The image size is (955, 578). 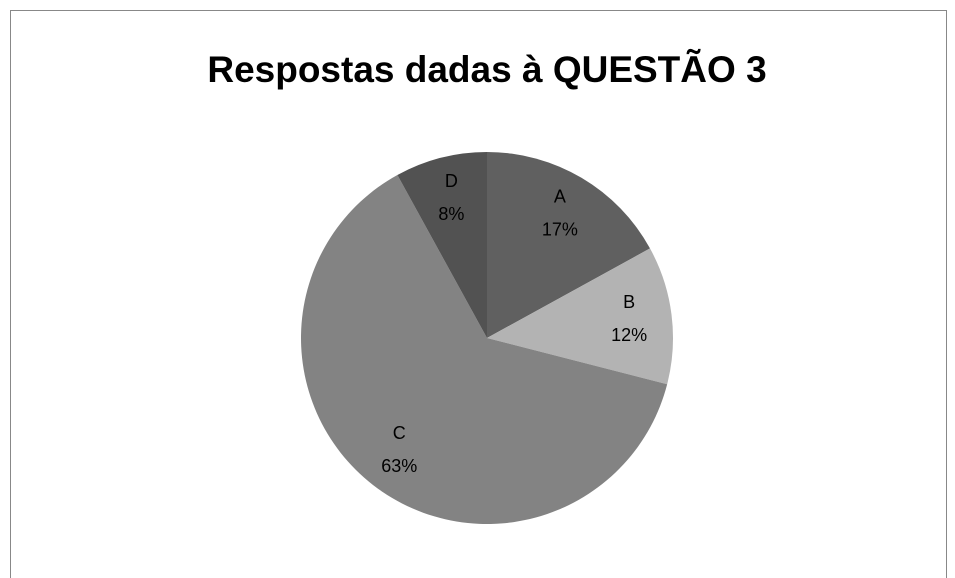 I want to click on slice-category-label: C, so click(x=399, y=433).